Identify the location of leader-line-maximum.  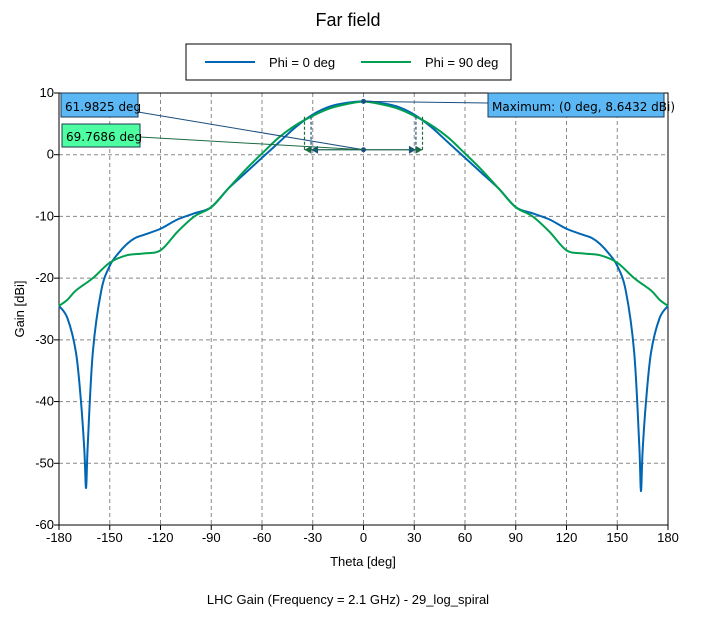
(426, 102).